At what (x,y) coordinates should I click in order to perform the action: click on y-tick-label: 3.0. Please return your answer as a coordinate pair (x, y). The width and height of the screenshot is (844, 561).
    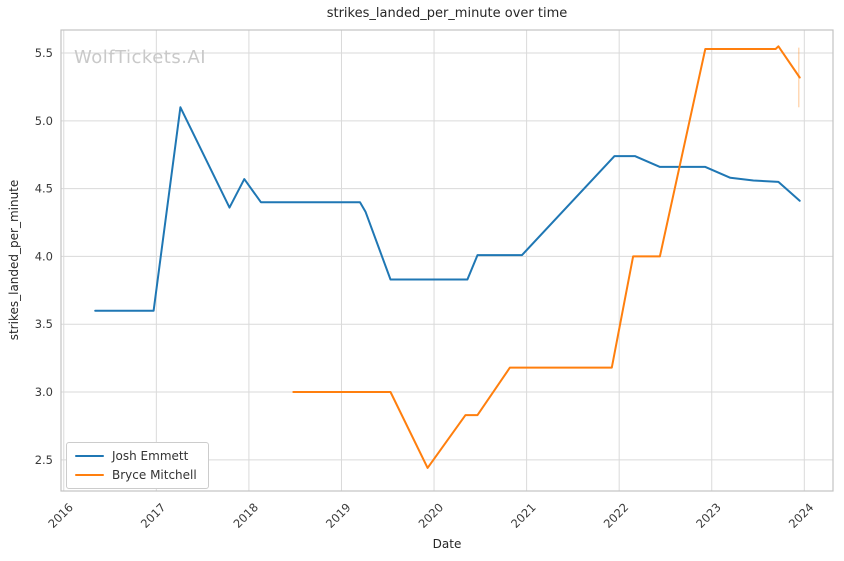
    Looking at the image, I should click on (44, 392).